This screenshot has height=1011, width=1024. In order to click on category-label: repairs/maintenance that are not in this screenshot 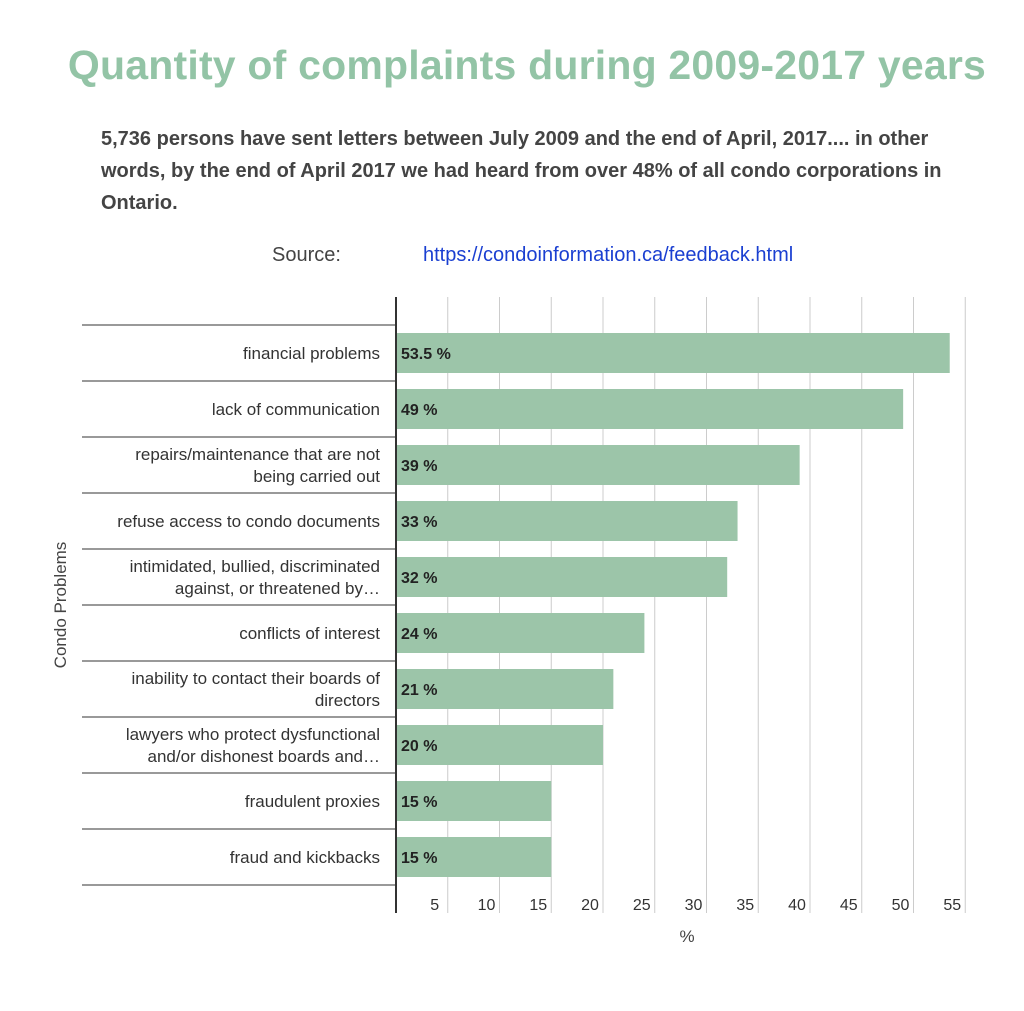, I will do `click(257, 454)`.